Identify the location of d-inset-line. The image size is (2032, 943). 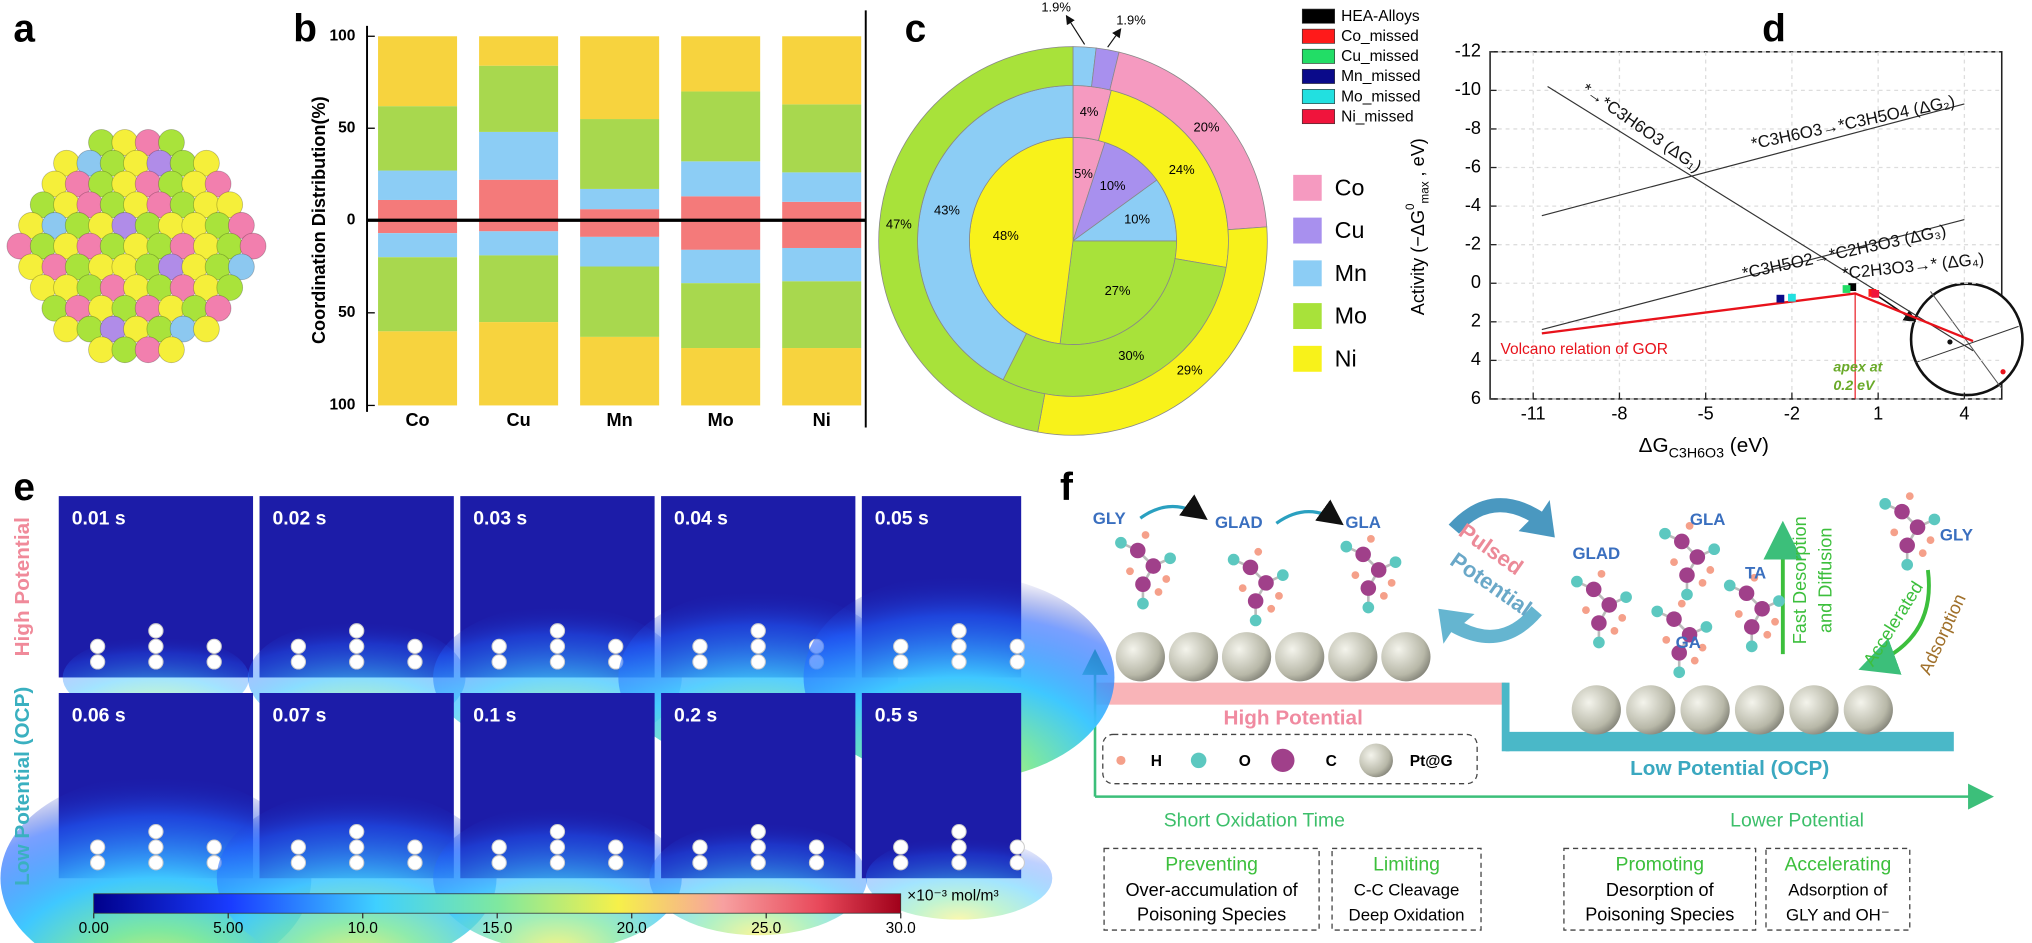
(1966, 340).